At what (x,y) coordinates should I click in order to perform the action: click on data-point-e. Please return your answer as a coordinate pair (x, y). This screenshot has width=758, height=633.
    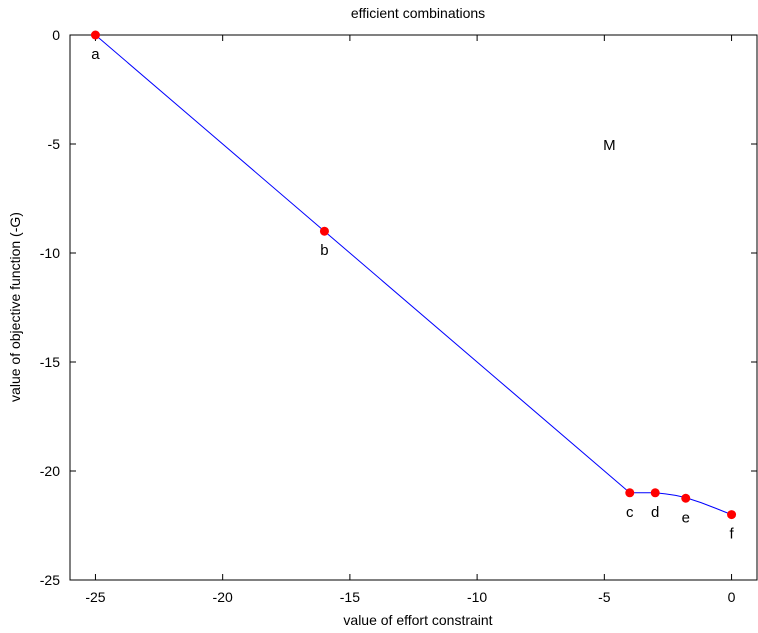
    Looking at the image, I should click on (686, 498).